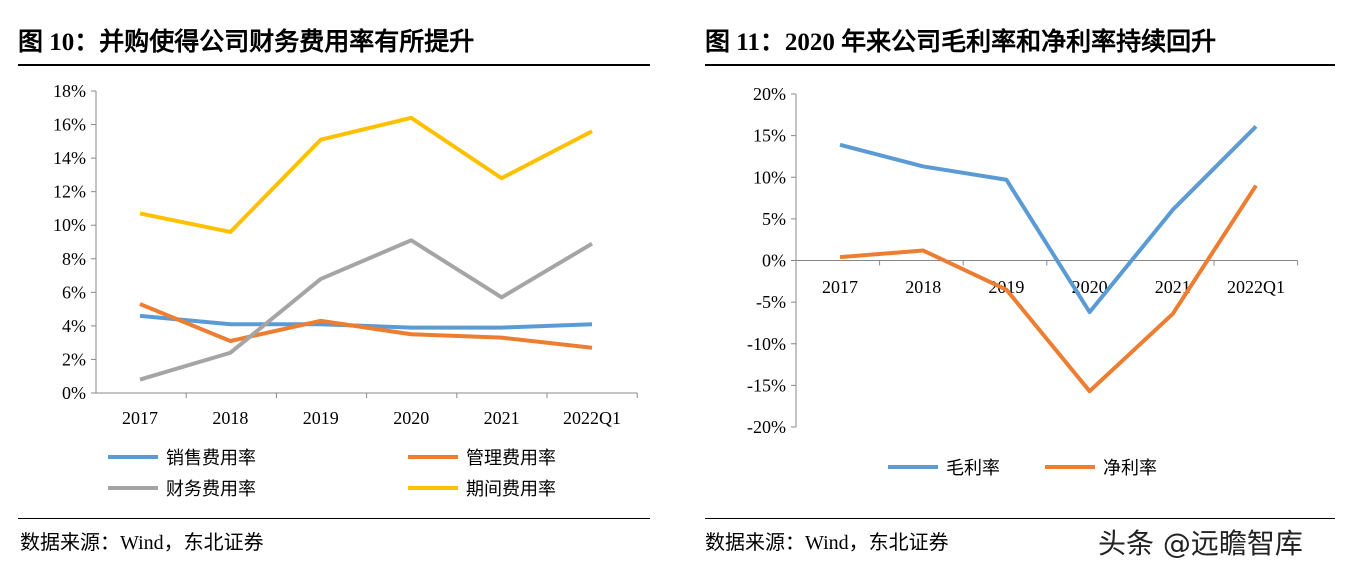 The height and width of the screenshot is (573, 1368). Describe the element at coordinates (366, 326) in the screenshot. I see `series-line-管理费用率` at that location.